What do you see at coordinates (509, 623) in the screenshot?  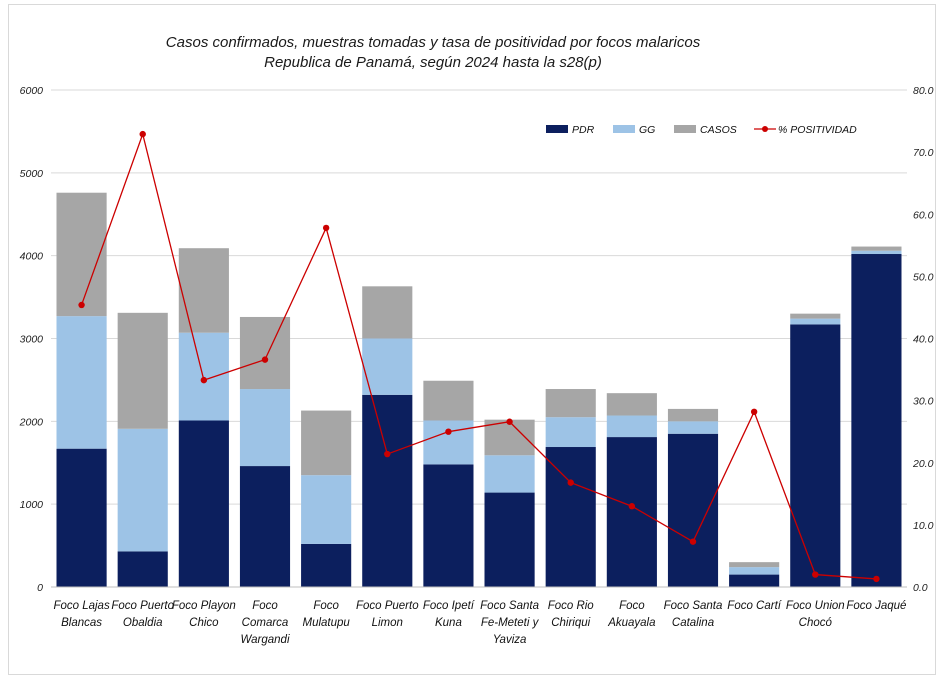 I see `category-label: Foco Santa Fe-Meteti y Yaviza` at bounding box center [509, 623].